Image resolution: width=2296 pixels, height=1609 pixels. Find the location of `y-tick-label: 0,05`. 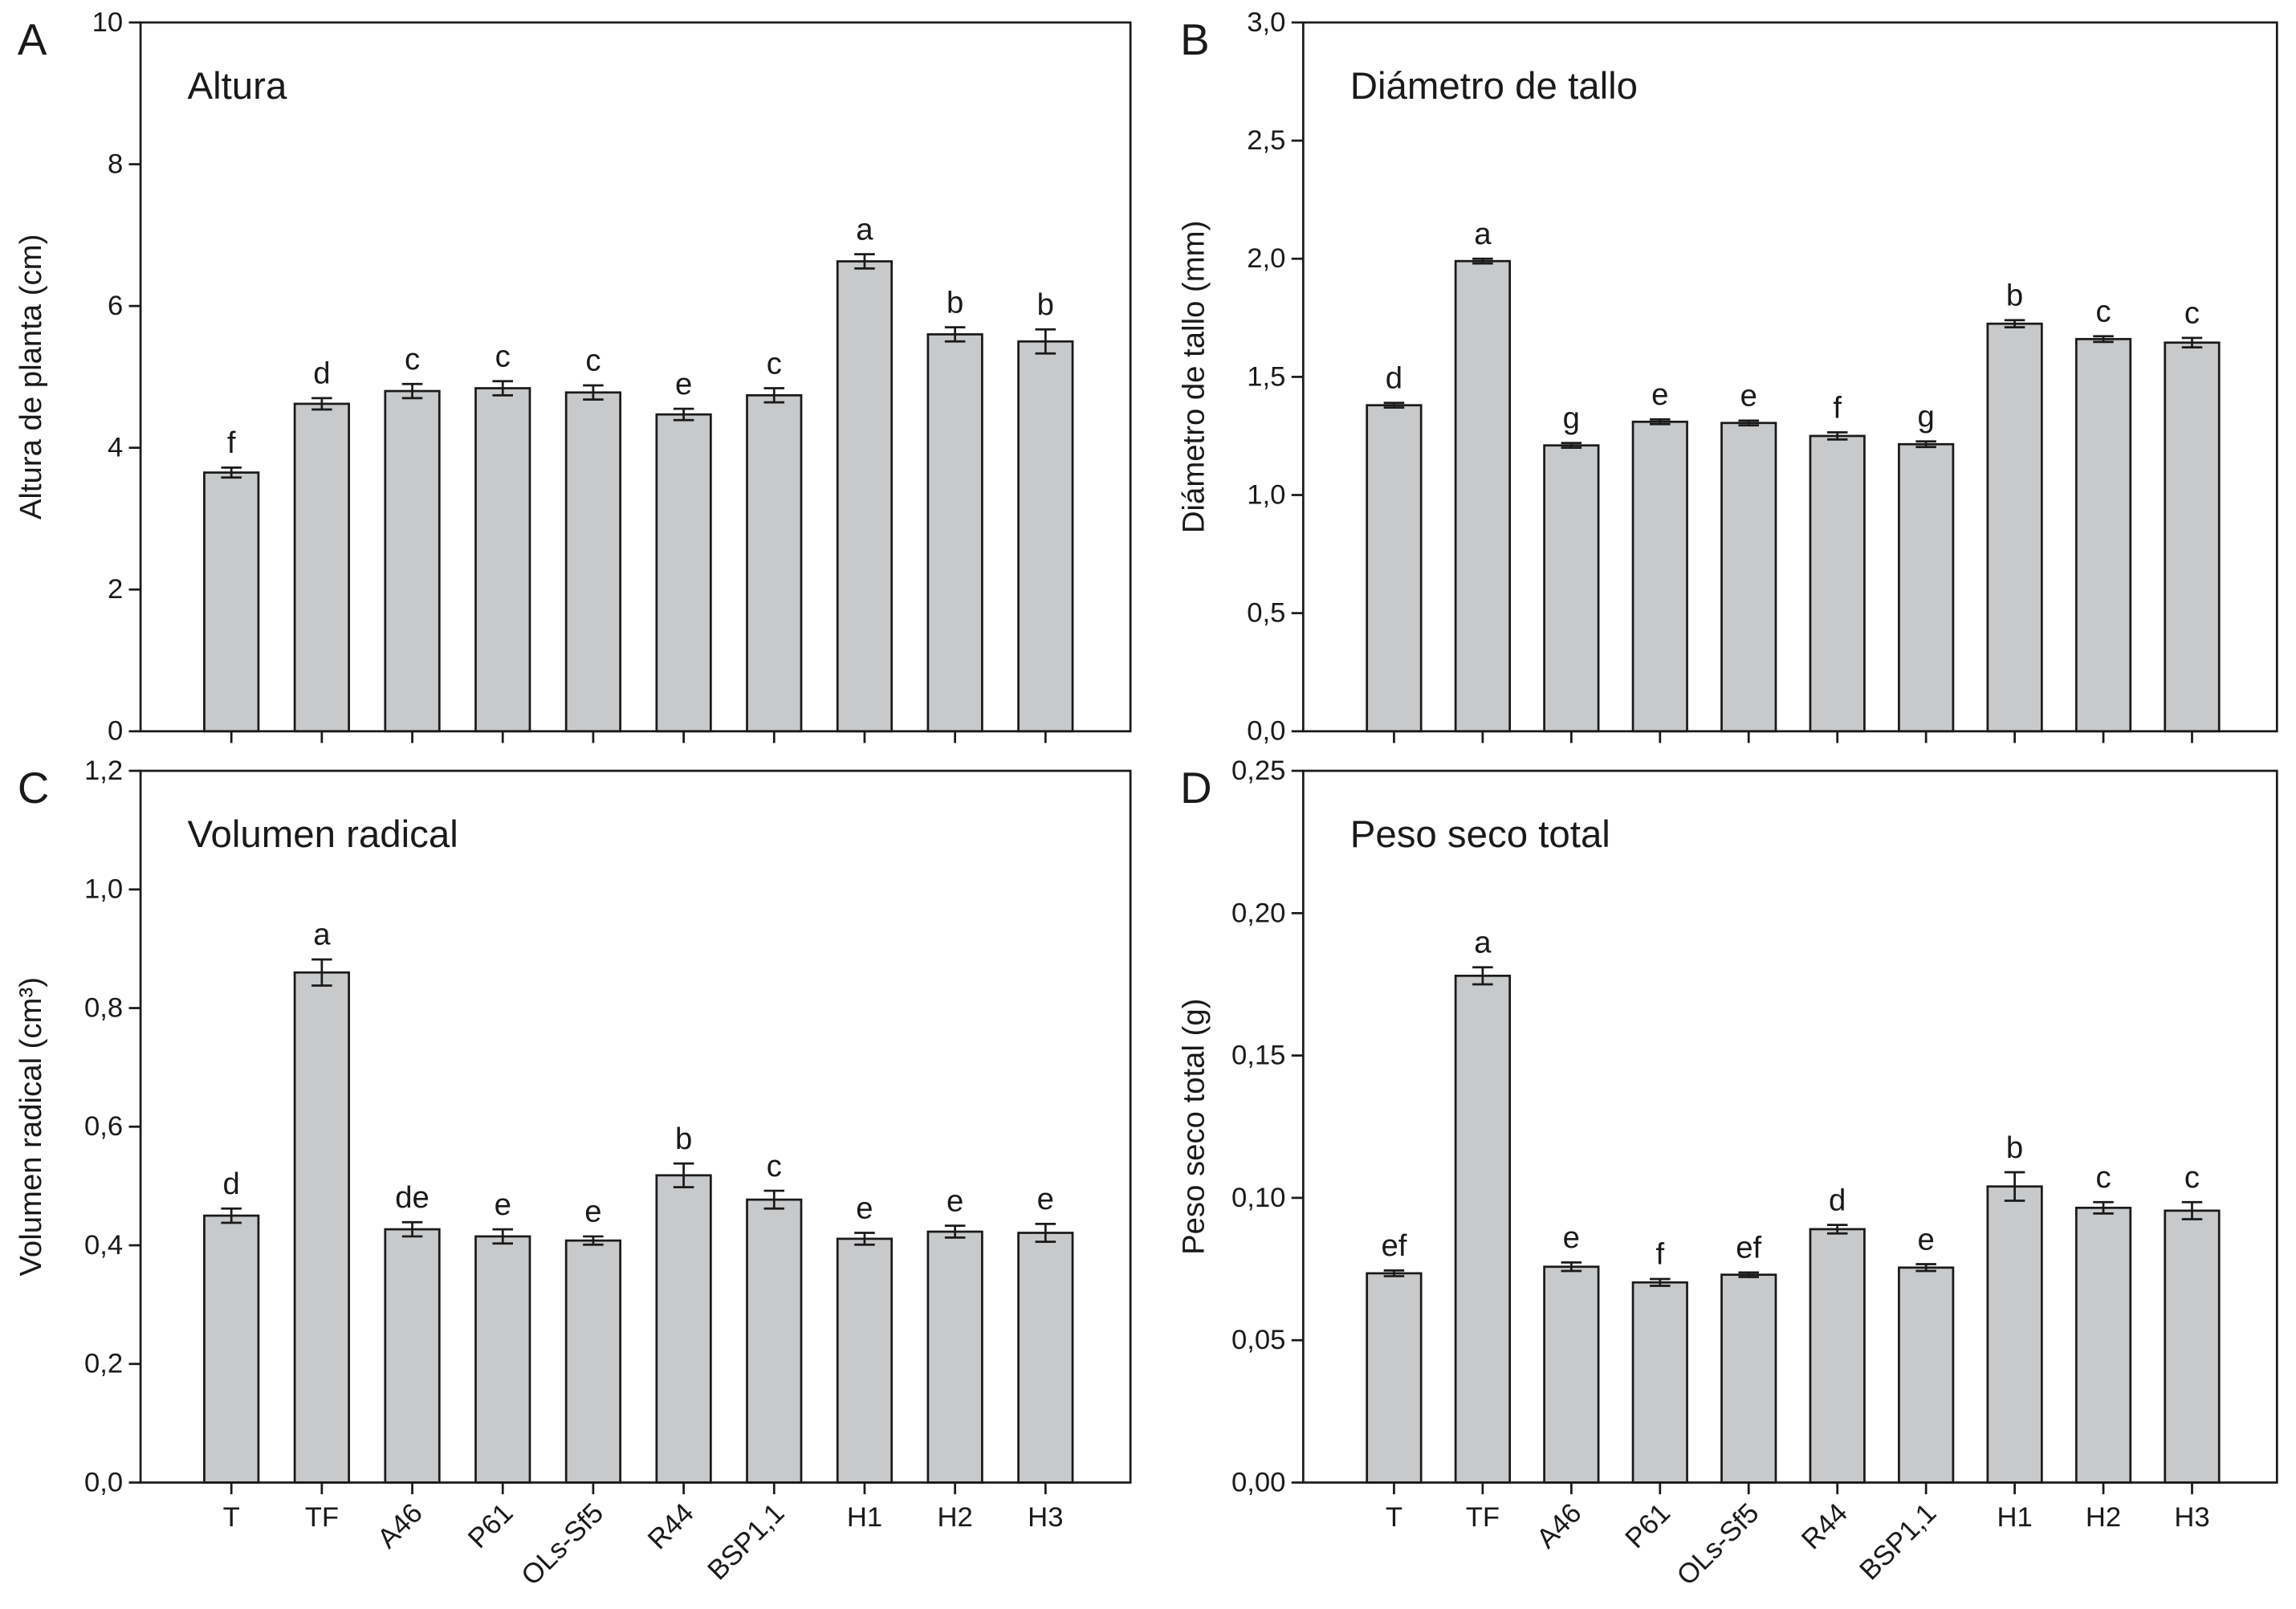

y-tick-label: 0,05 is located at coordinates (1258, 1340).